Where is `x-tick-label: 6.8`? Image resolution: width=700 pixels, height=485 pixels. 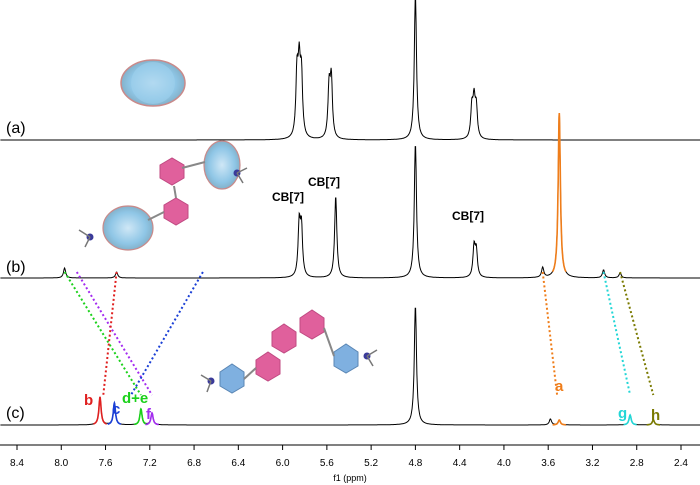 x-tick-label: 6.8 is located at coordinates (194, 463).